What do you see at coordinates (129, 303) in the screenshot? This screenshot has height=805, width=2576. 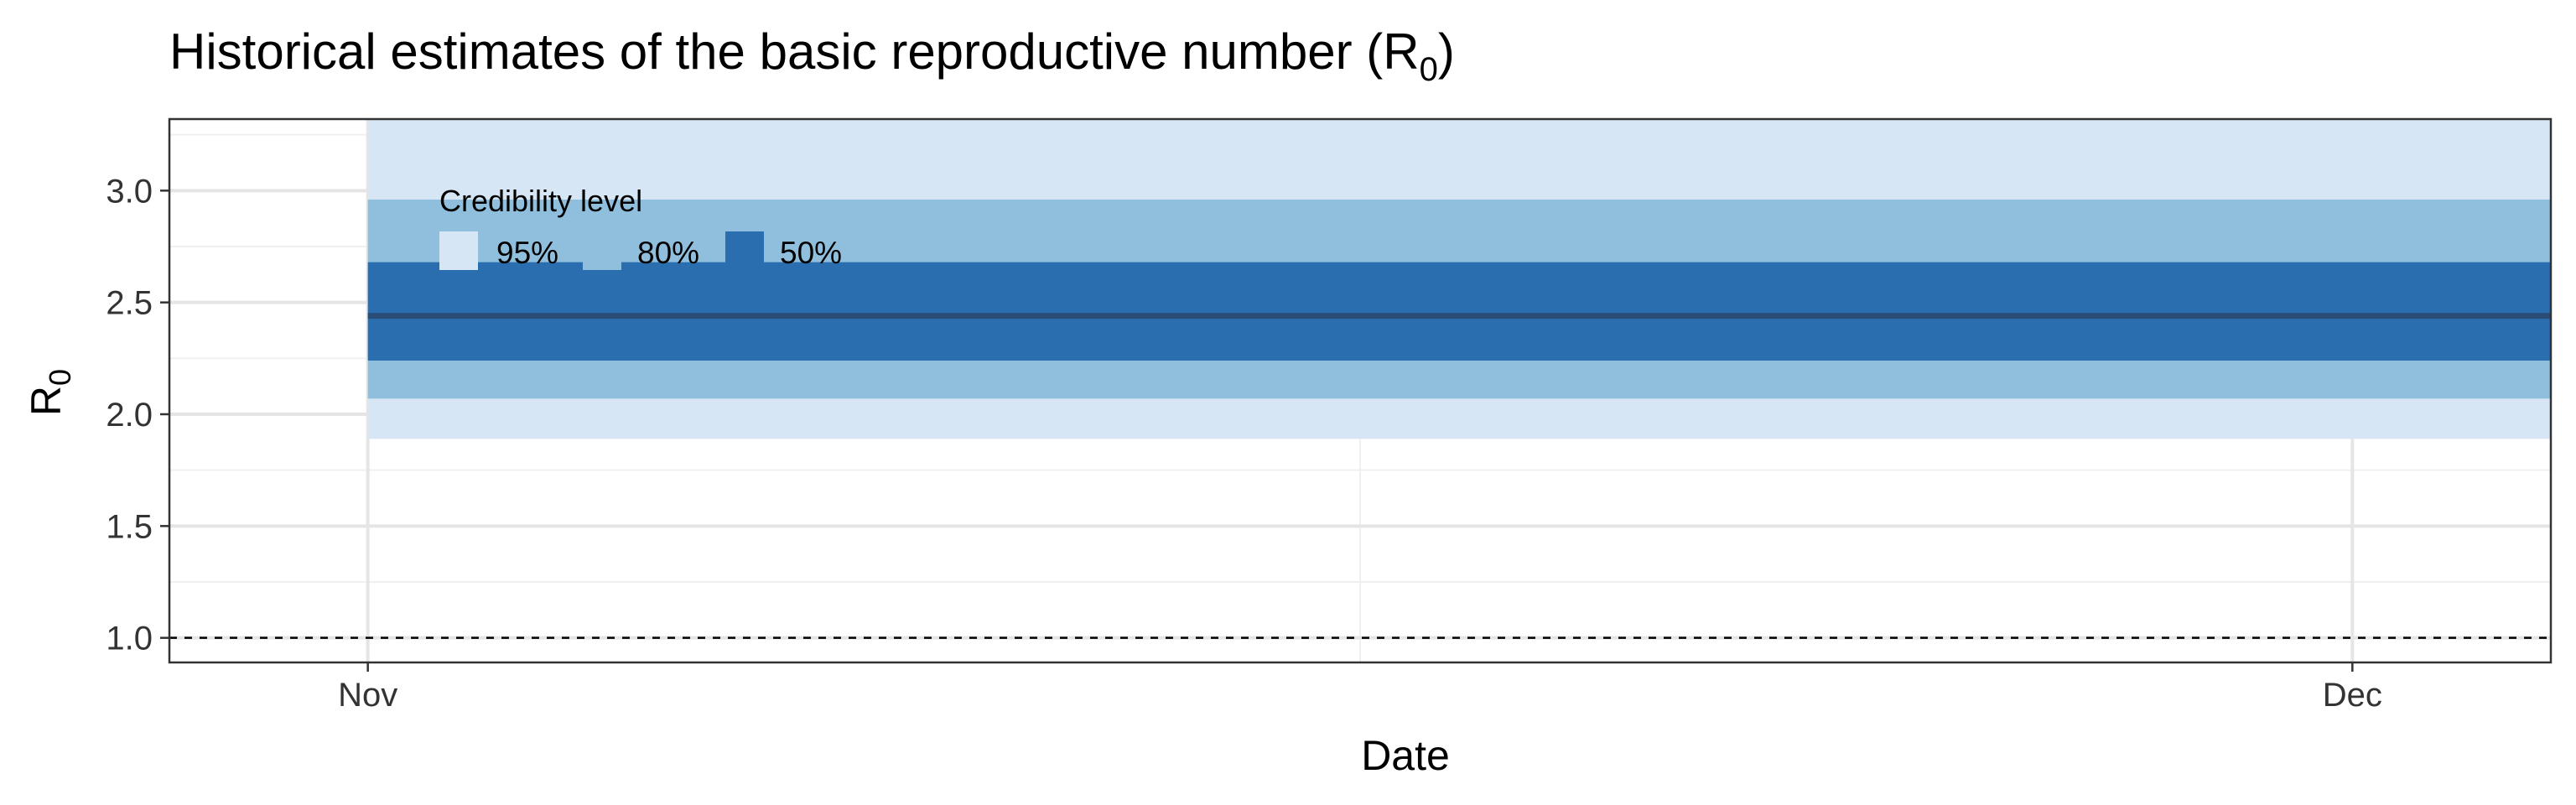 I see `y-tick-label: 2.5` at bounding box center [129, 303].